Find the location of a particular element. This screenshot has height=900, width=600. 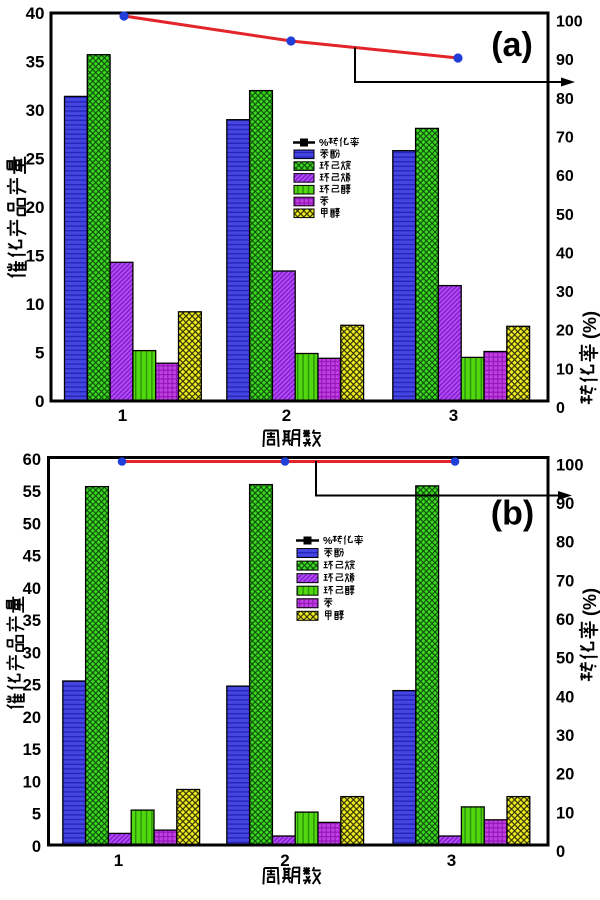

svg-text: (b) is located at coordinates (512, 514).